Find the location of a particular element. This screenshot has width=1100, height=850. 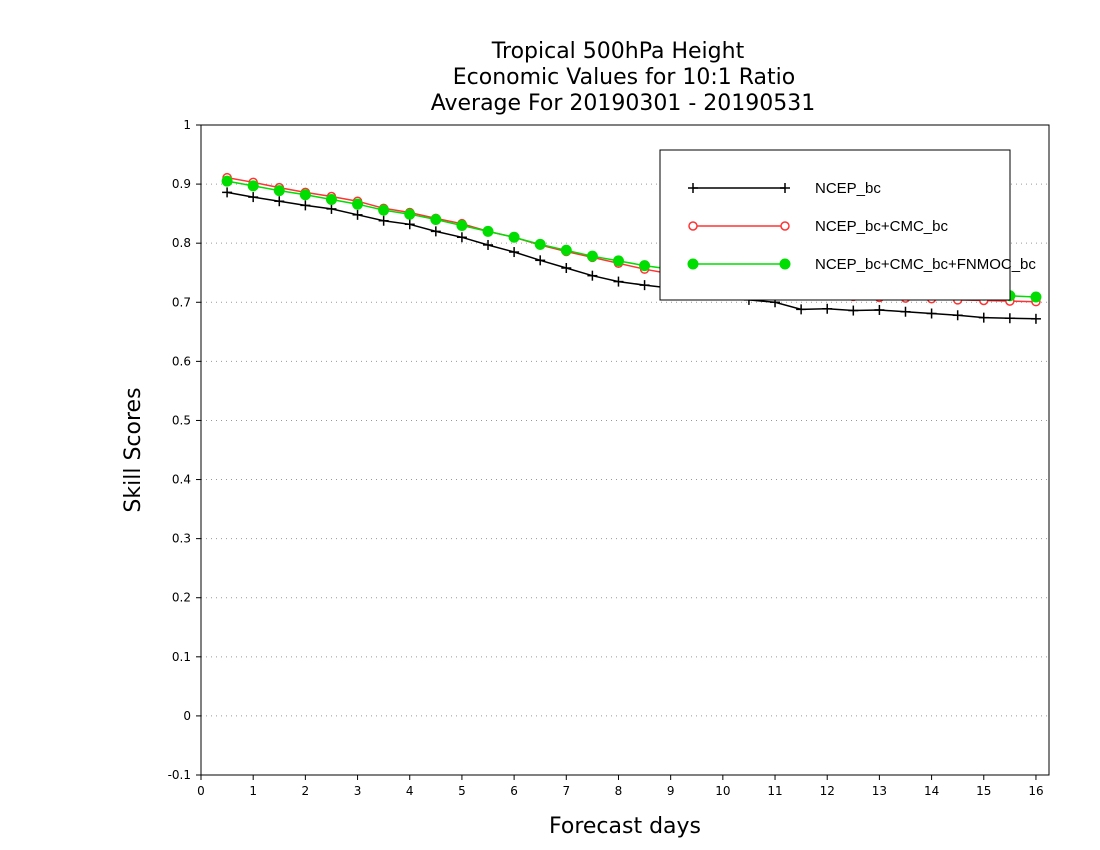

chart-title-line-1: Tropical 500hPa Height is located at coordinates (618, 51).